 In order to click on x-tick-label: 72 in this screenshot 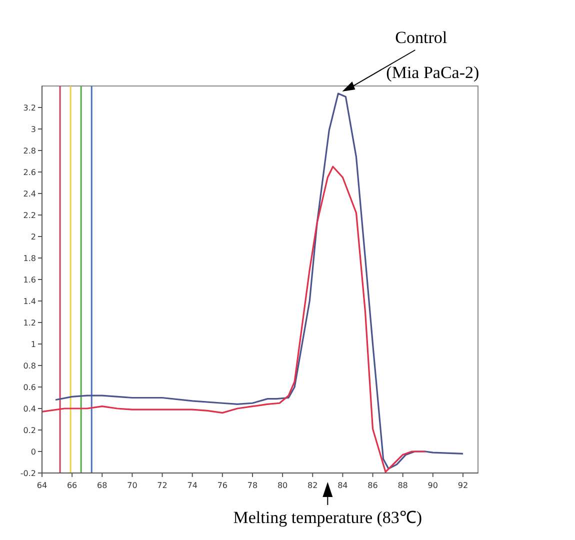, I will do `click(162, 485)`.